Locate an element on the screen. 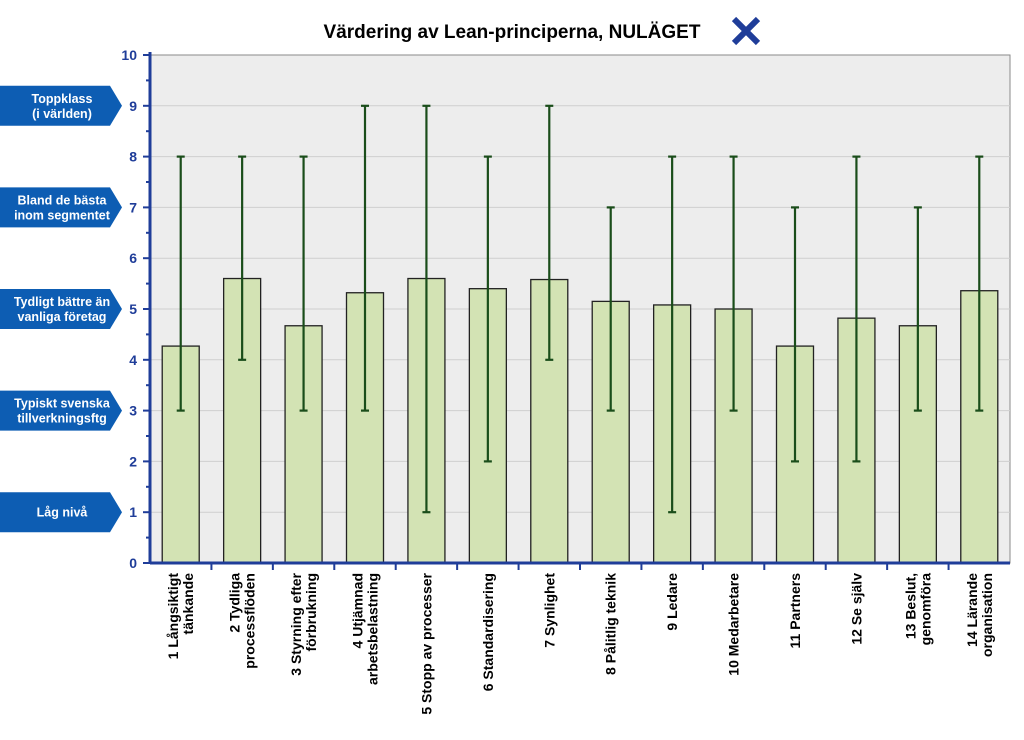  x-tick-label: 3 Styrning efterförbrukning is located at coordinates (303, 623).